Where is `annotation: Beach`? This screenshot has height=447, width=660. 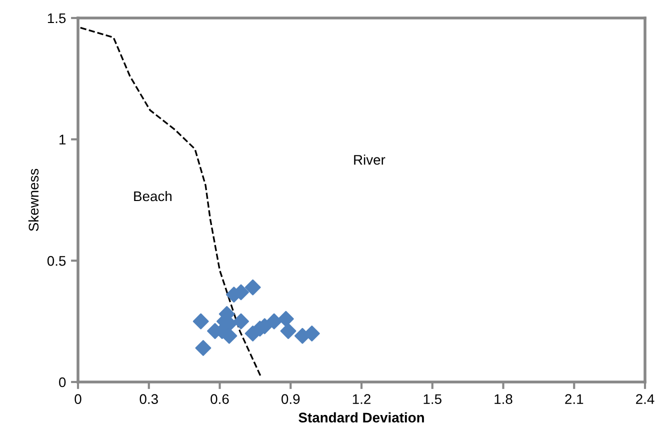
annotation: Beach is located at coordinates (153, 196).